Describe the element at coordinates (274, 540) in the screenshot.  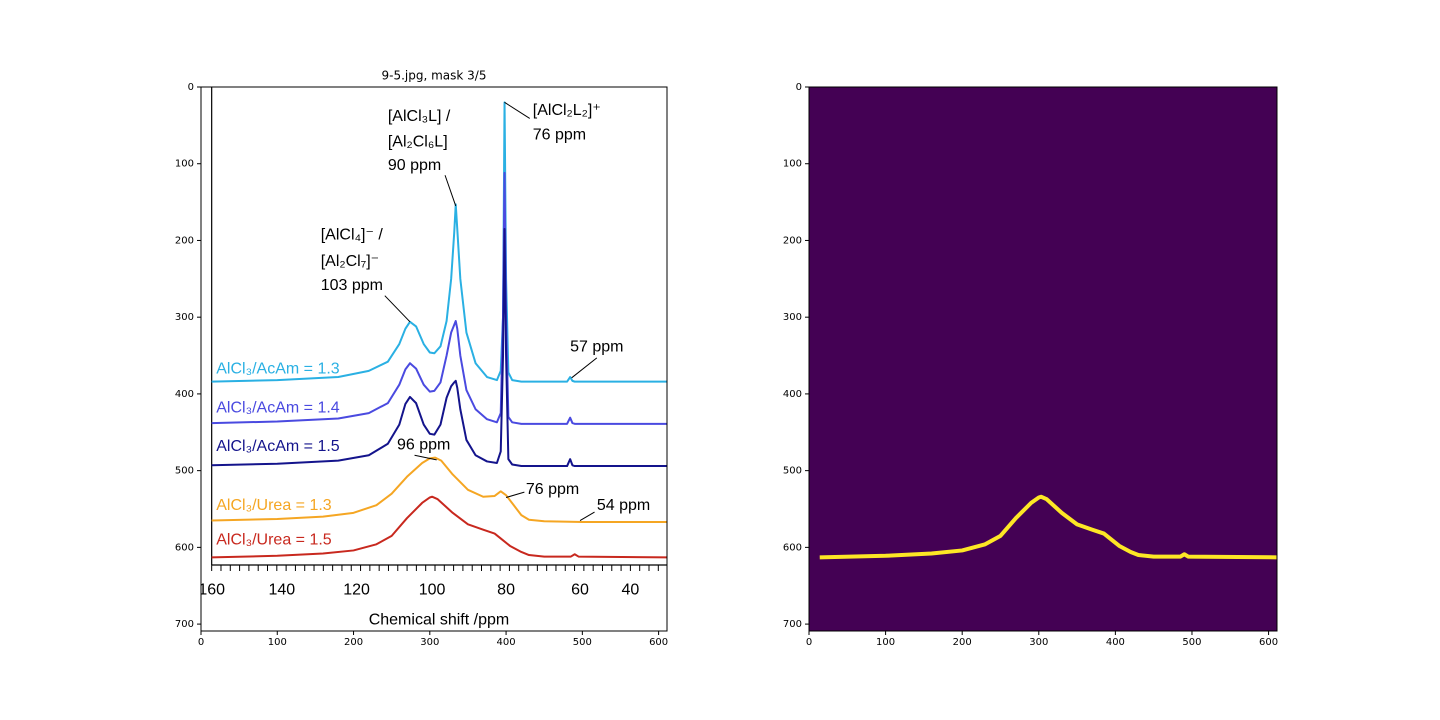
I see `series-label: AlCl₃/Urea = 1.5` at that location.